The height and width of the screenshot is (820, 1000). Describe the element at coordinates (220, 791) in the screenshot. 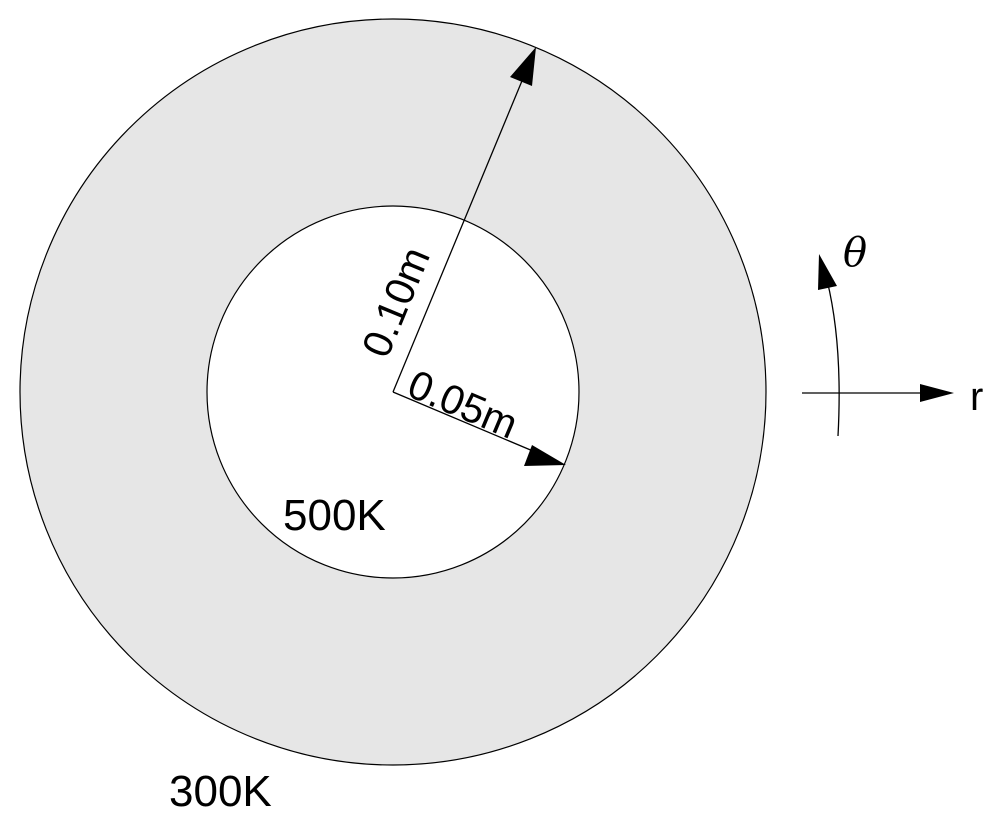

I see `outer-temperature-label: 300K` at that location.